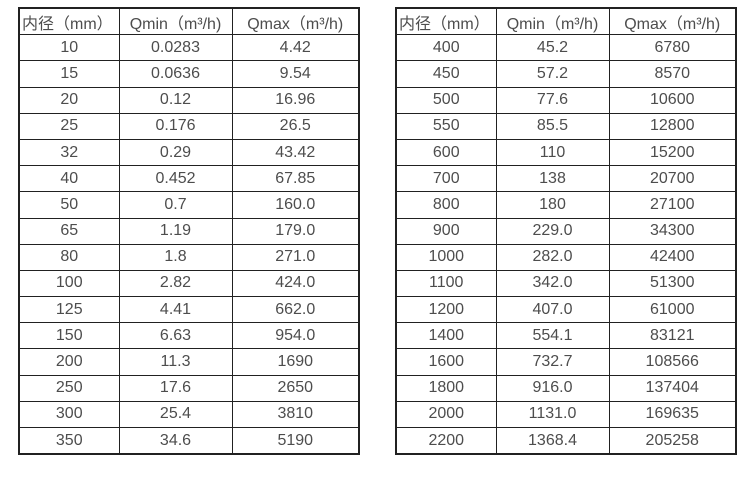  What do you see at coordinates (446, 48) in the screenshot?
I see `diameter-cell: 400` at bounding box center [446, 48].